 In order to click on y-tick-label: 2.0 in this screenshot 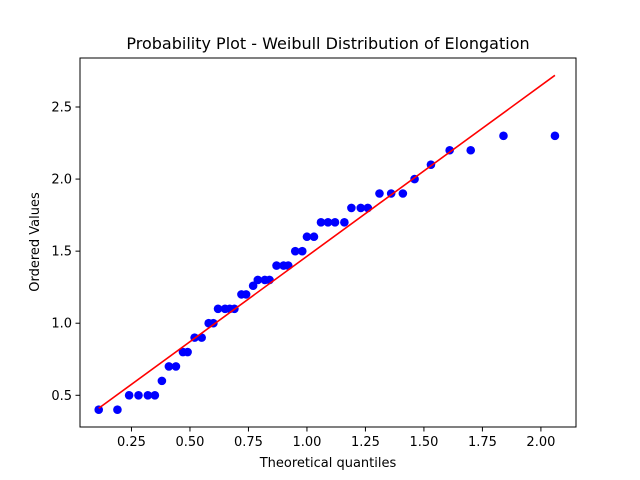, I will do `click(61, 180)`.